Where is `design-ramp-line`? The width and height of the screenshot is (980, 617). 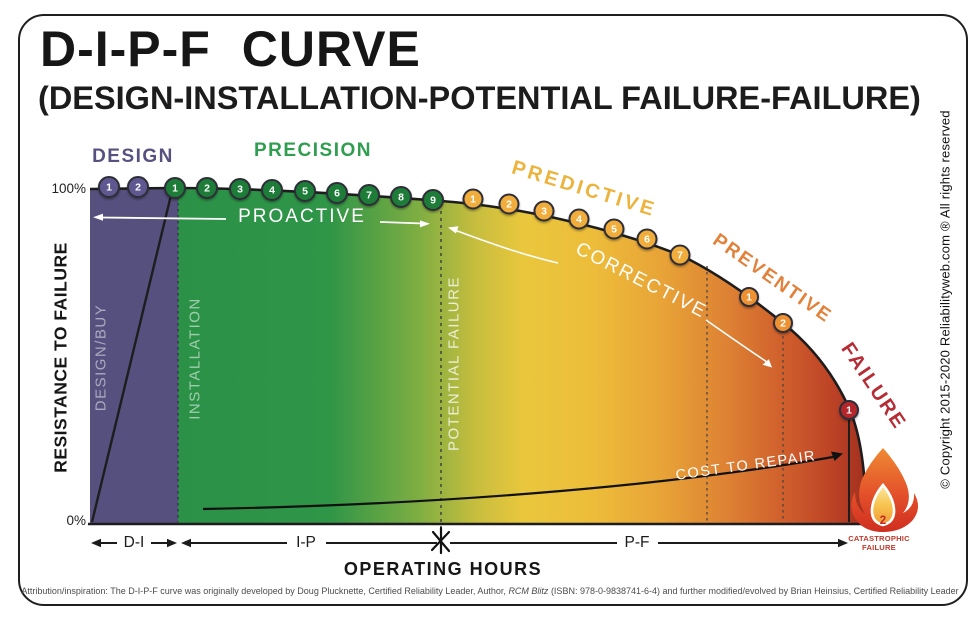
design-ramp-line is located at coordinates (132, 356).